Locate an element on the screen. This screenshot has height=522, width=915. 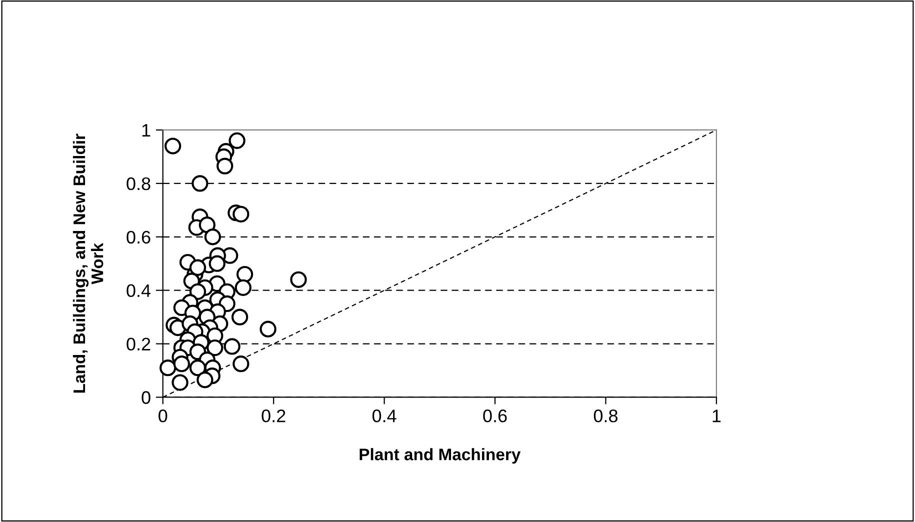
x-axis-title: Plant and Machinery is located at coordinates (440, 456).